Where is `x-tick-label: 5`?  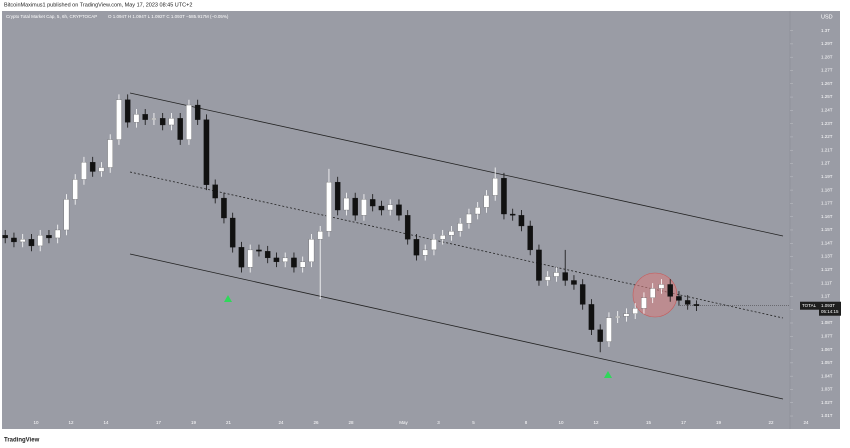 x-tick-label: 5 is located at coordinates (473, 422).